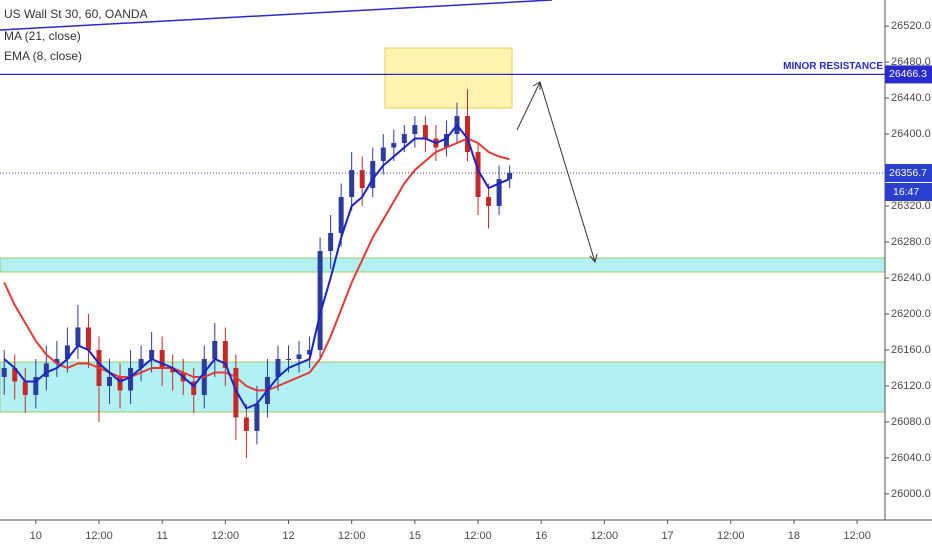 This screenshot has height=550, width=932. What do you see at coordinates (276, 15) in the screenshot?
I see `trend-line` at bounding box center [276, 15].